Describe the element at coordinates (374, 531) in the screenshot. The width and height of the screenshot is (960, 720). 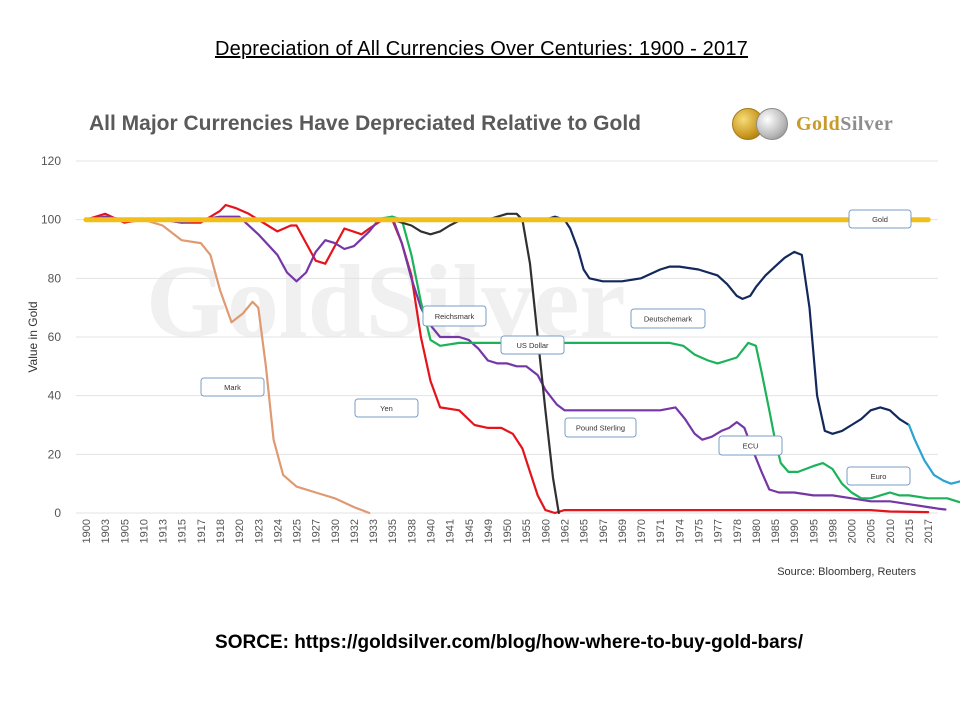
I see `x-tick-label: 1933` at that location.